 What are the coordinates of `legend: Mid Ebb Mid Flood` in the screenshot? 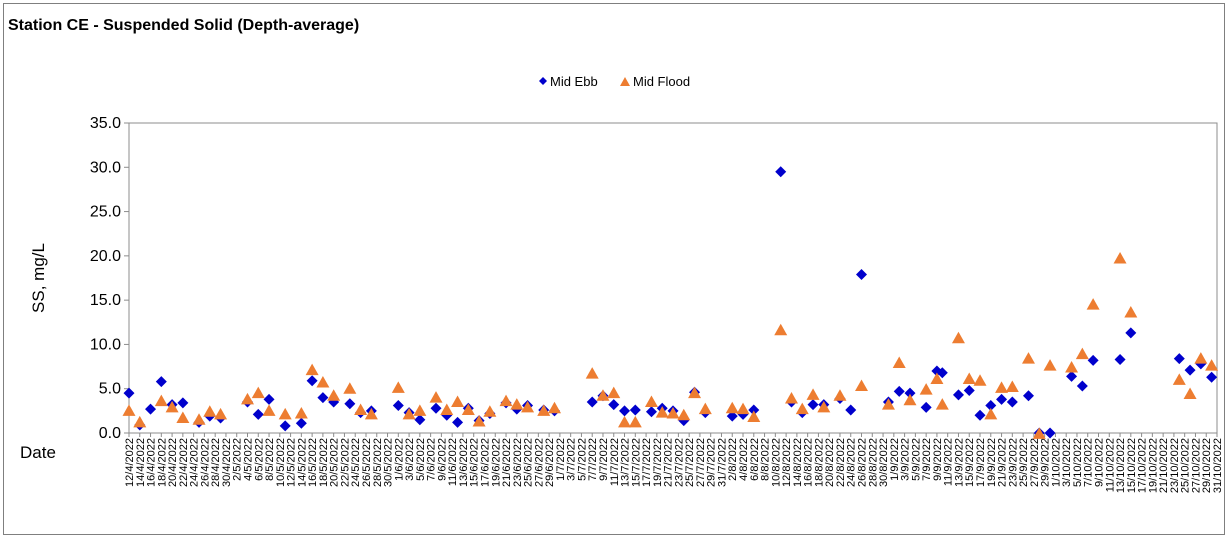 It's located at (614, 81).